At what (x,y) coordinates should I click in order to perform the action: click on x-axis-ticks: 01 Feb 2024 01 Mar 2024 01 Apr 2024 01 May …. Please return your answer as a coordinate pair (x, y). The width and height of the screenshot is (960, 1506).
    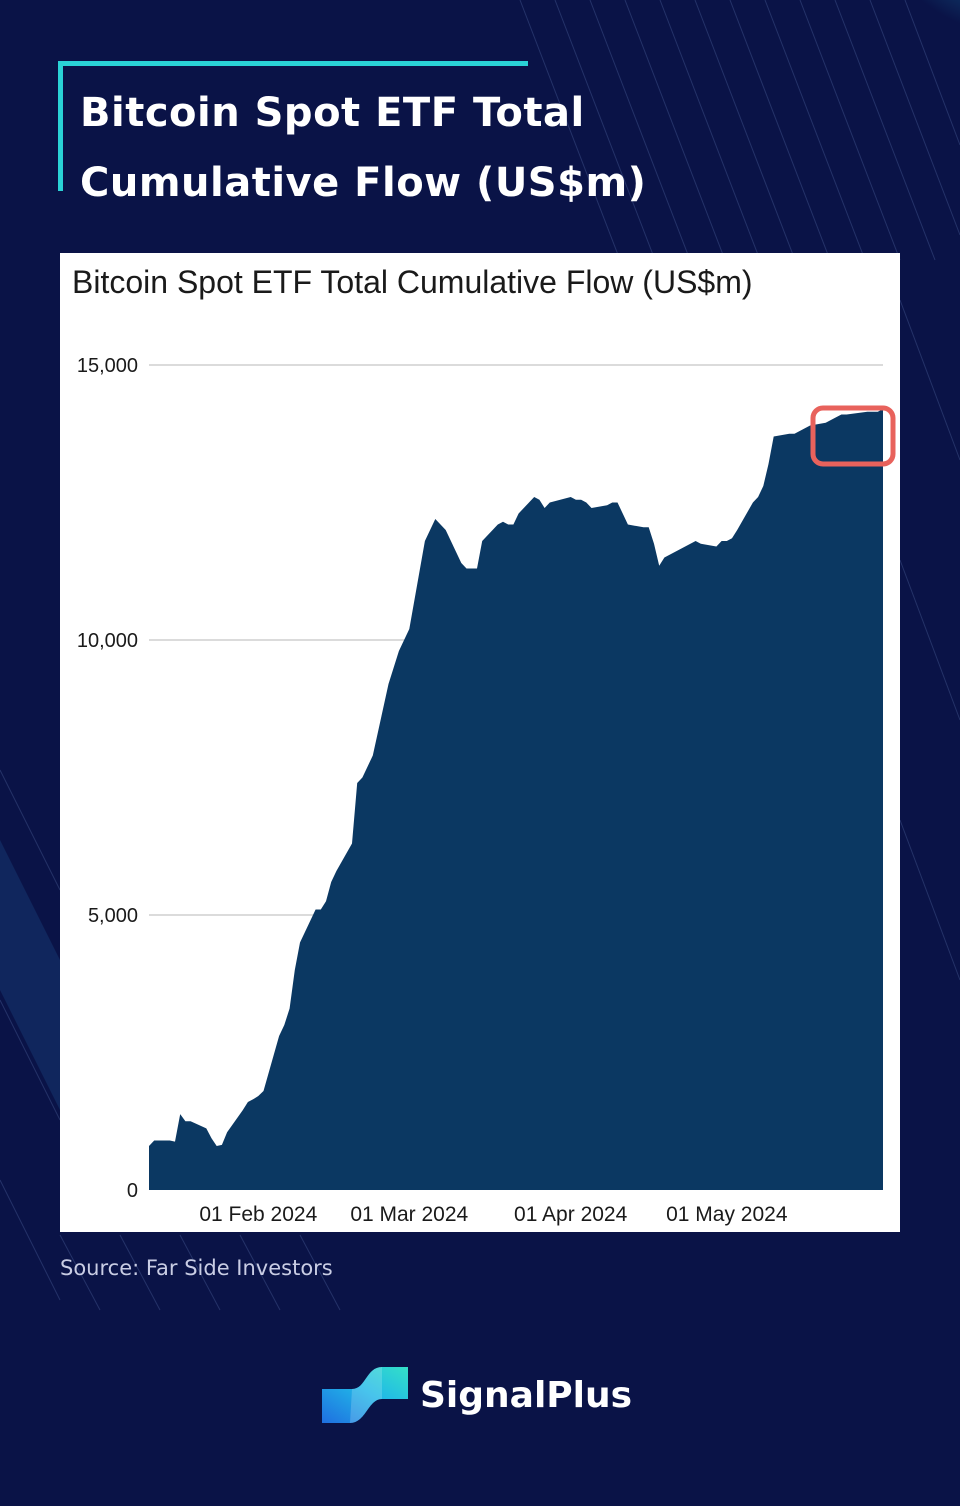
    Looking at the image, I should click on (493, 1214).